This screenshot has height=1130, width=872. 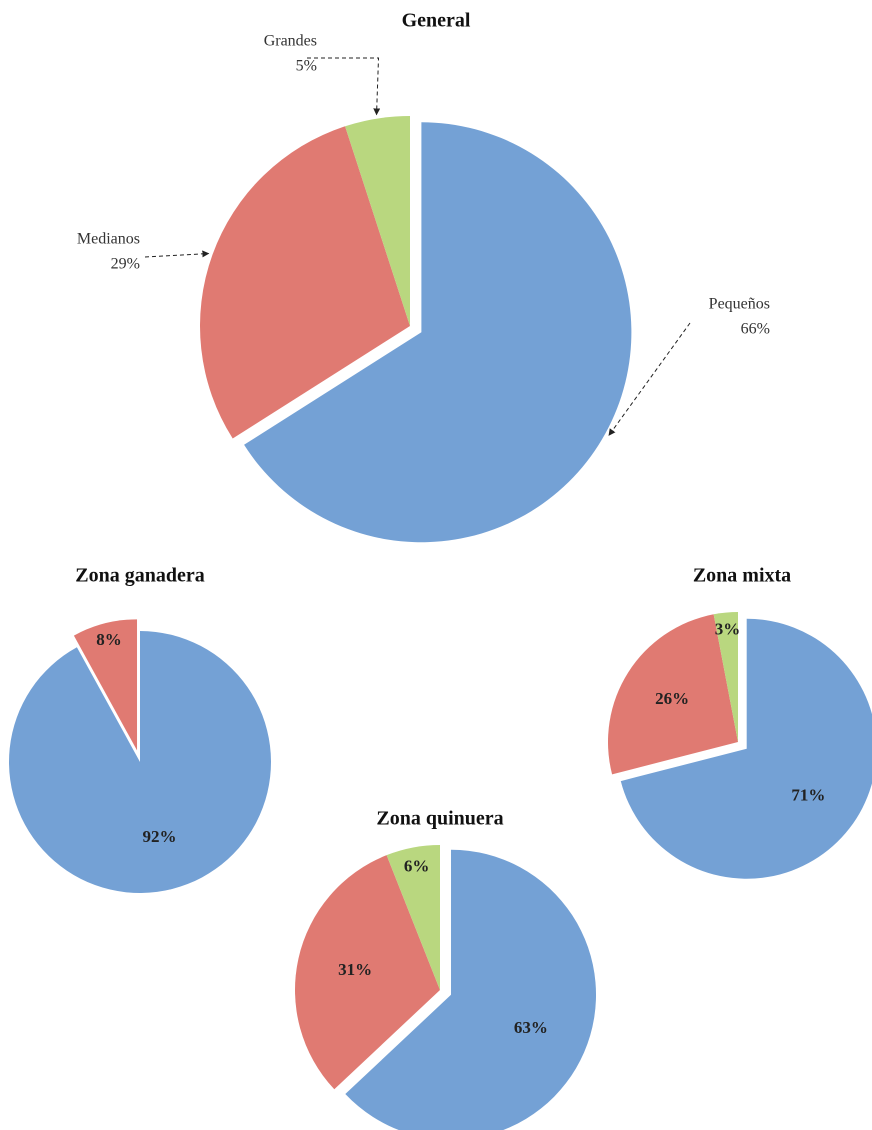 What do you see at coordinates (739, 304) in the screenshot?
I see `category-label: Pequeños` at bounding box center [739, 304].